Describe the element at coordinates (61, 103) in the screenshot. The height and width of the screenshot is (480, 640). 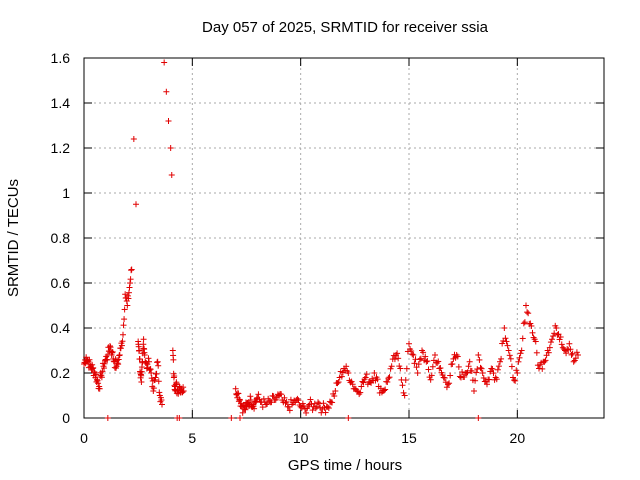
I see `y-tick-label: 1.4` at that location.